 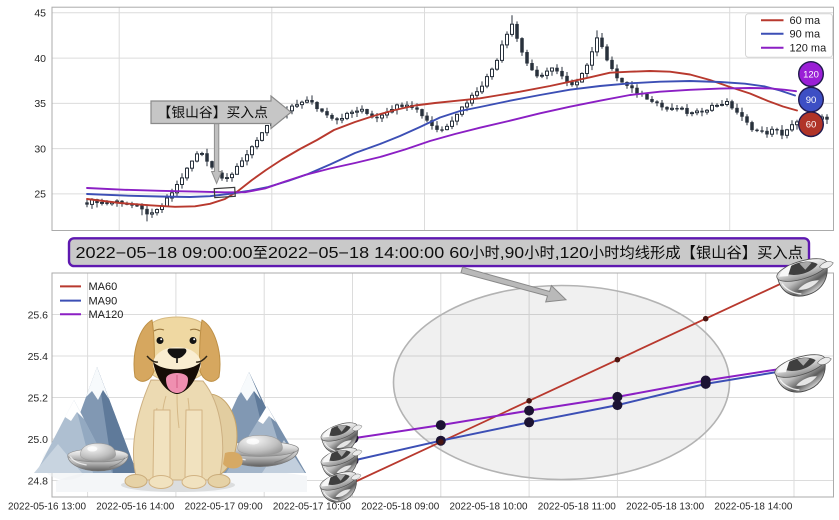 I want to click on svg-text: 2022-05-16 13:00, so click(x=47, y=507).